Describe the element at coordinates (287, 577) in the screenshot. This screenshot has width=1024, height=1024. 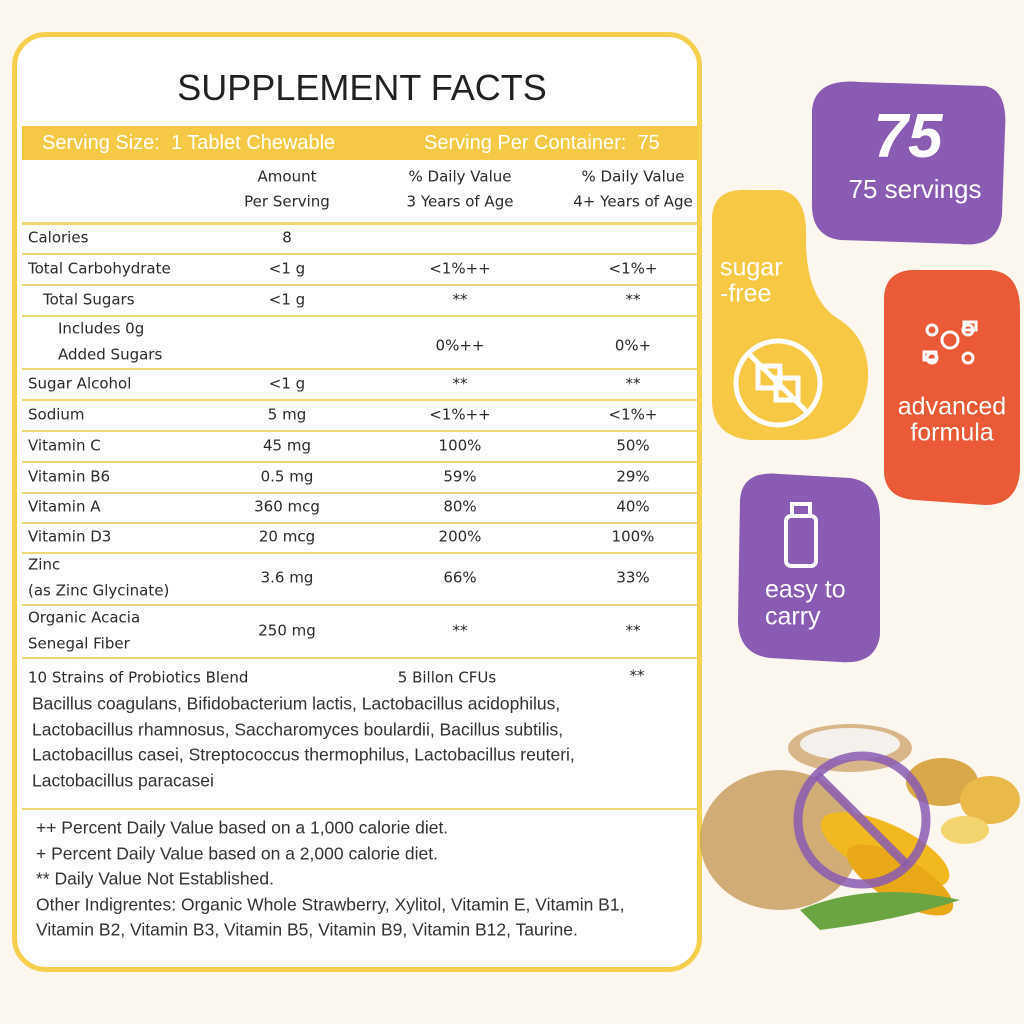
I see `nutrient-amount: 3.6 mg` at that location.